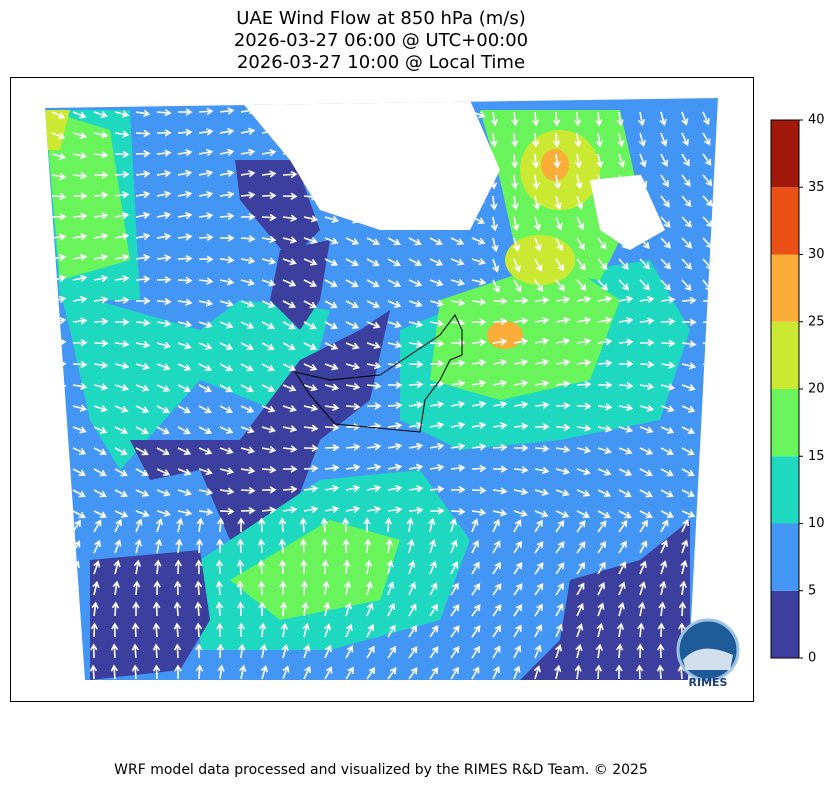  I want to click on field-patch, so click(525, 330).